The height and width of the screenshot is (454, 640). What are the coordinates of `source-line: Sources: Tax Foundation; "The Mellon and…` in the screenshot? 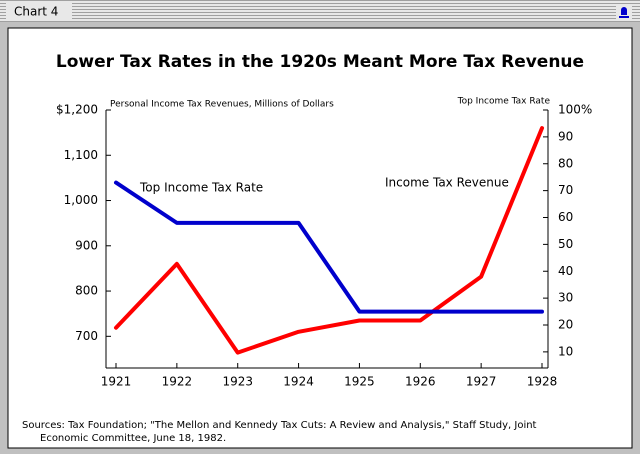 It's located at (279, 425).